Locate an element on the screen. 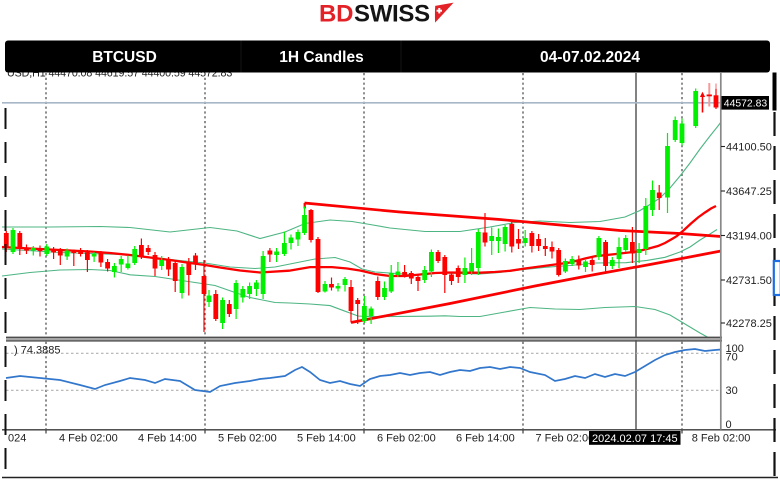 This screenshot has width=780, height=483. svg-text: 6 Feb 14:00 is located at coordinates (485, 439).